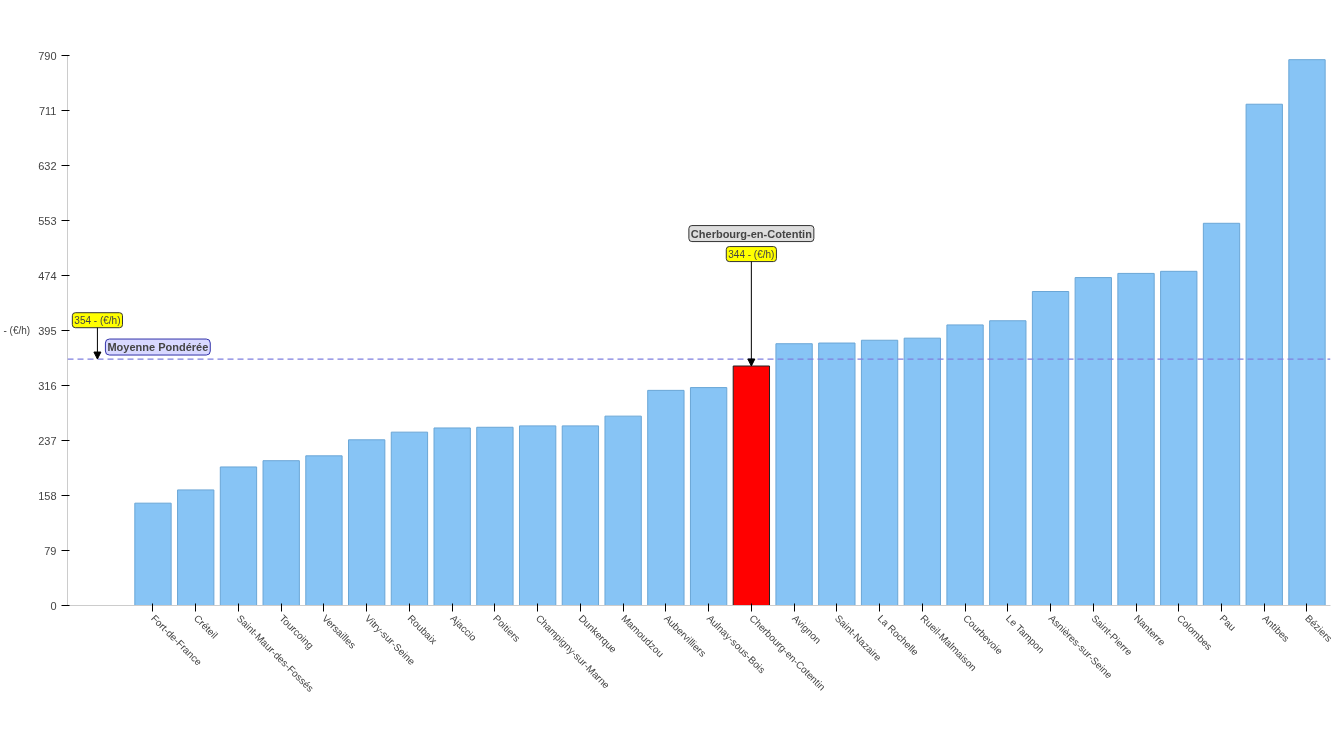 The height and width of the screenshot is (735, 1339). Describe the element at coordinates (751, 233) in the screenshot. I see `annotation: Cherbourg-en-Cotentin` at that location.